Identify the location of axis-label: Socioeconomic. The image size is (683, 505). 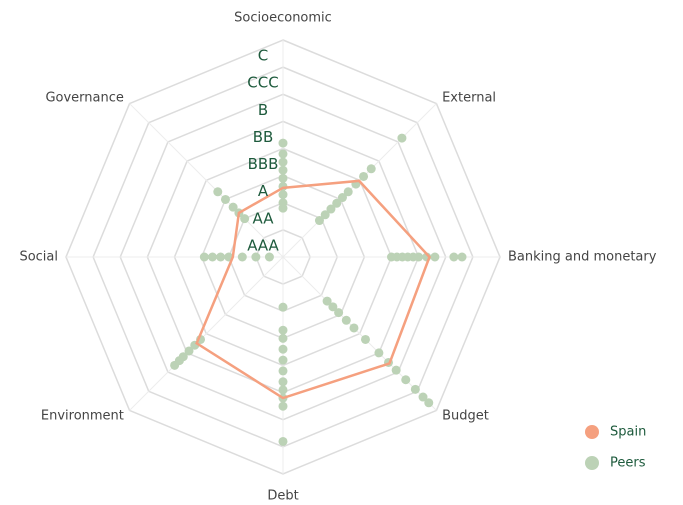
(283, 18).